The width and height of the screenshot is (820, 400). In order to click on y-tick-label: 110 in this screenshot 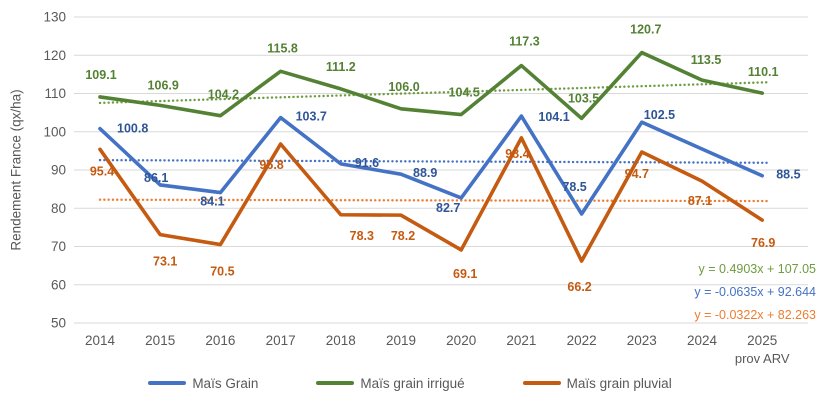, I will do `click(55, 93)`.